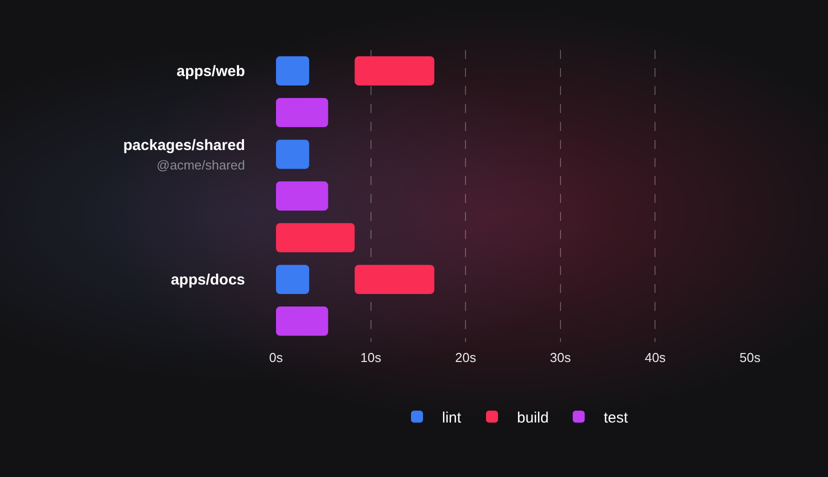 Image resolution: width=828 pixels, height=477 pixels. Describe the element at coordinates (561, 357) in the screenshot. I see `x-tick-label: 30s` at that location.